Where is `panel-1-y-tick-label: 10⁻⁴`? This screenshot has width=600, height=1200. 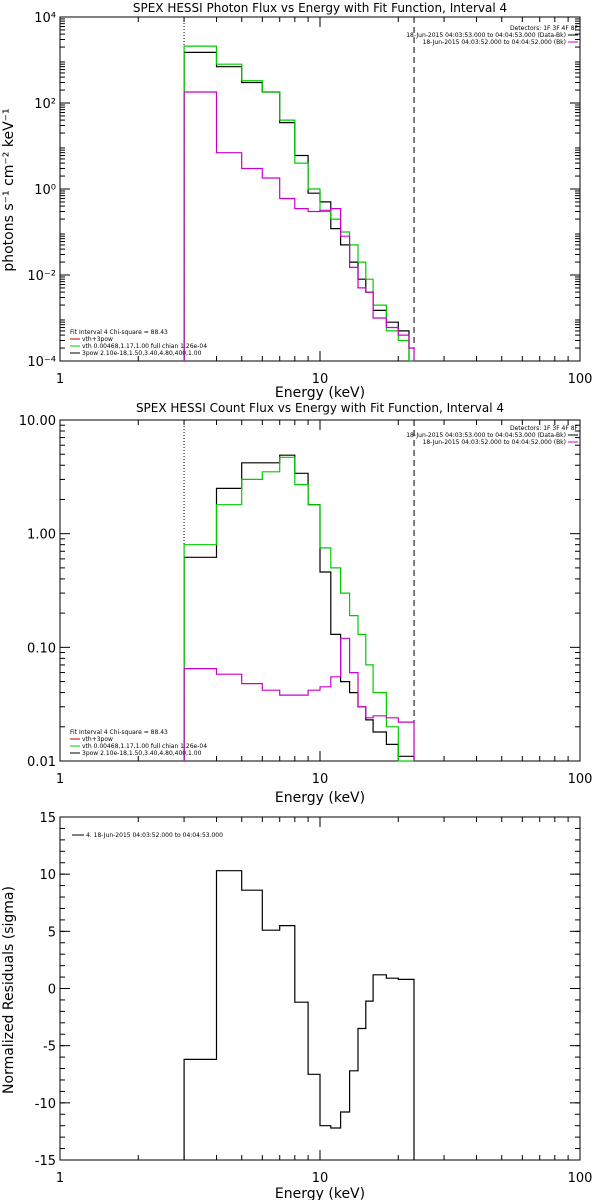
panel-1-y-tick-label: 10⁻⁴ is located at coordinates (41, 362).